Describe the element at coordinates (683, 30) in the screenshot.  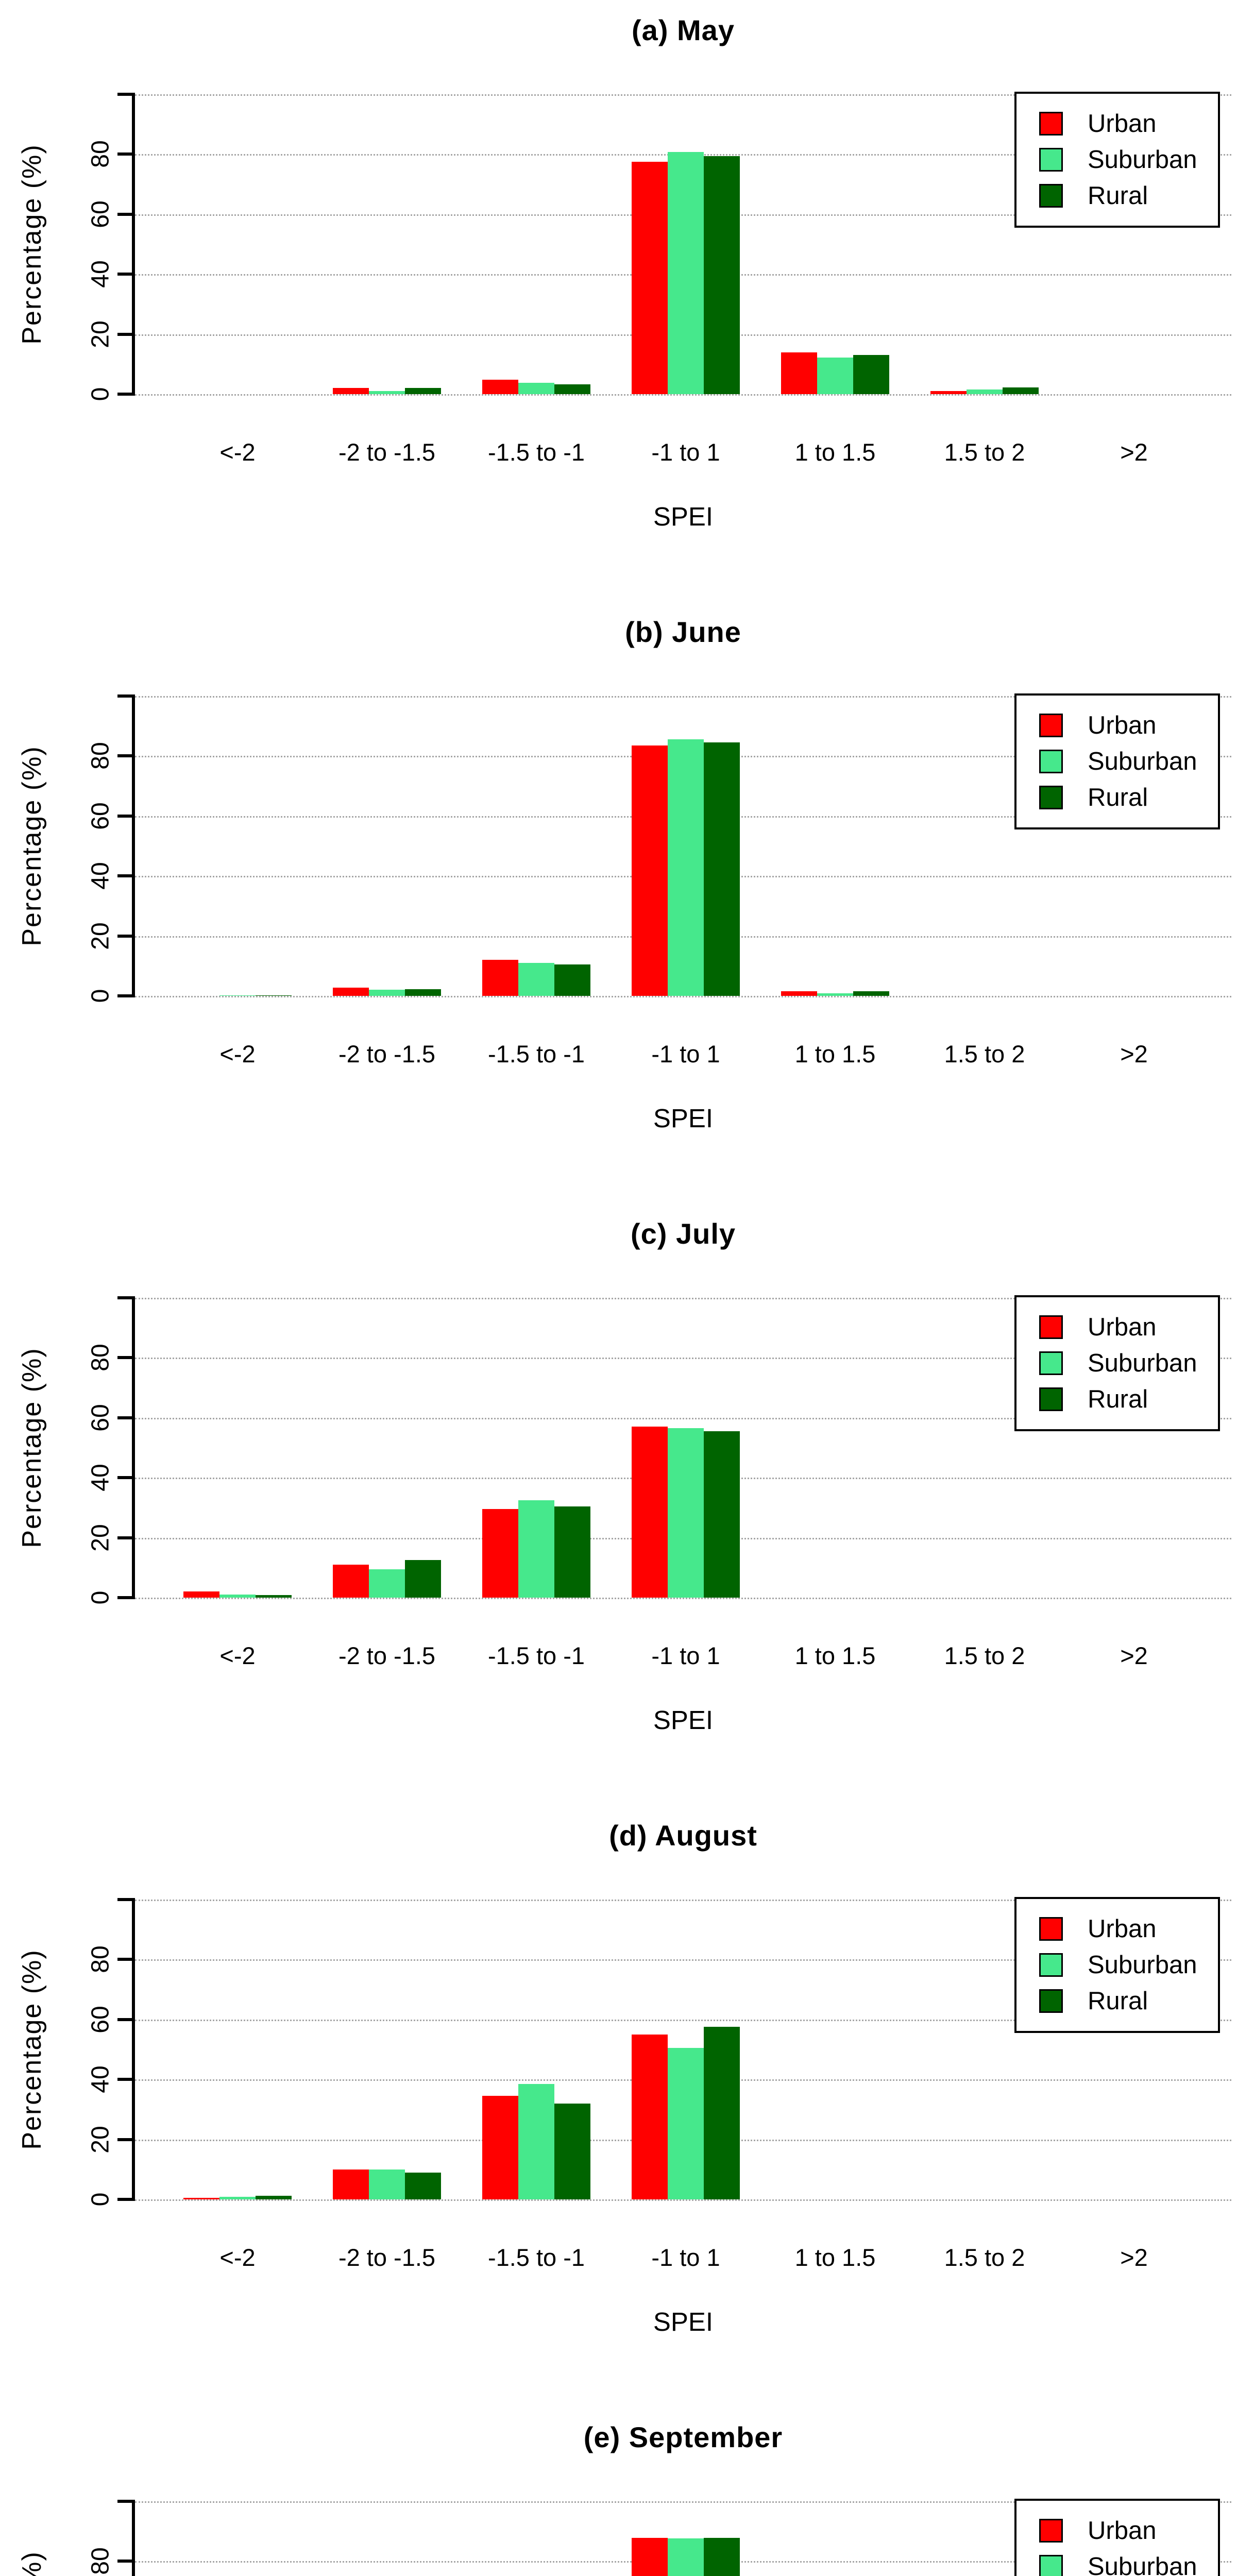
I see `chart-title: (a) May` at that location.